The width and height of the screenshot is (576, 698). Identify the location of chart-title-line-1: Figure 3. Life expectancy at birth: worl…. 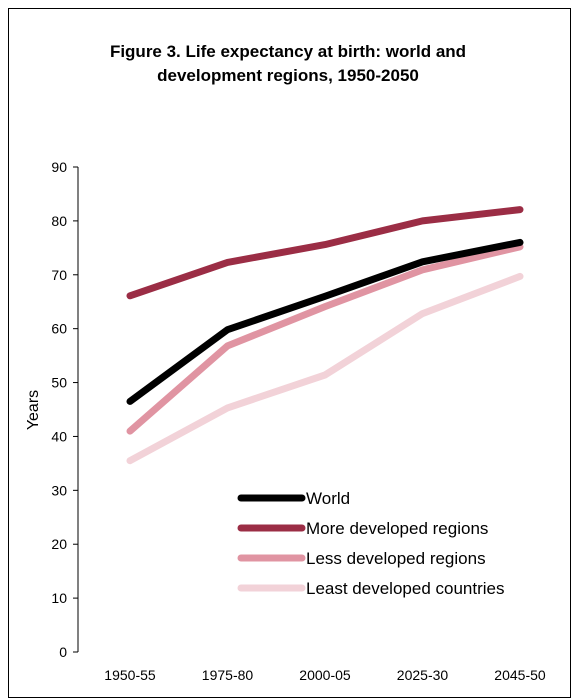
(288, 51).